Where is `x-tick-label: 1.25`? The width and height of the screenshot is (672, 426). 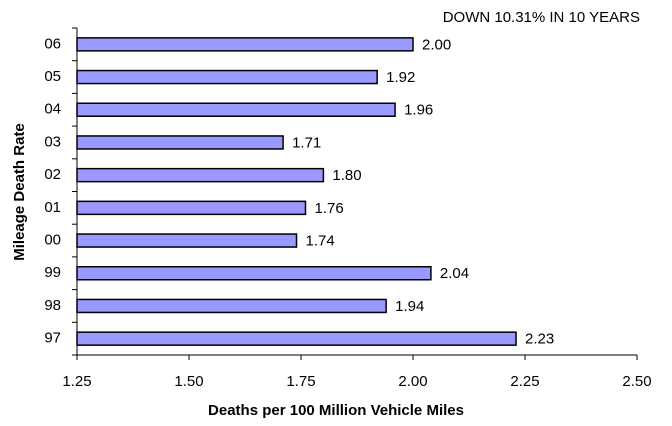
x-tick-label: 1.25 is located at coordinates (76, 381).